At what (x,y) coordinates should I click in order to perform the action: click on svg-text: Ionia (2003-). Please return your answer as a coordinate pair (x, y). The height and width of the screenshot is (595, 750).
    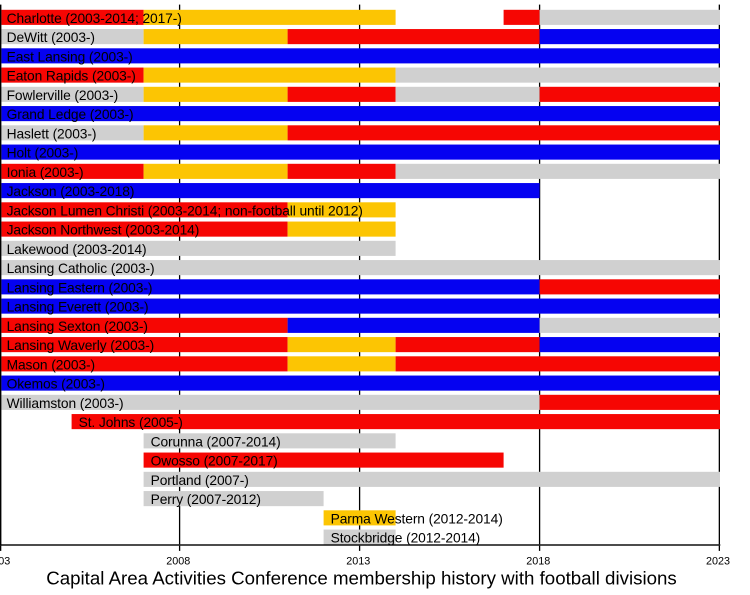
    Looking at the image, I should click on (45, 172).